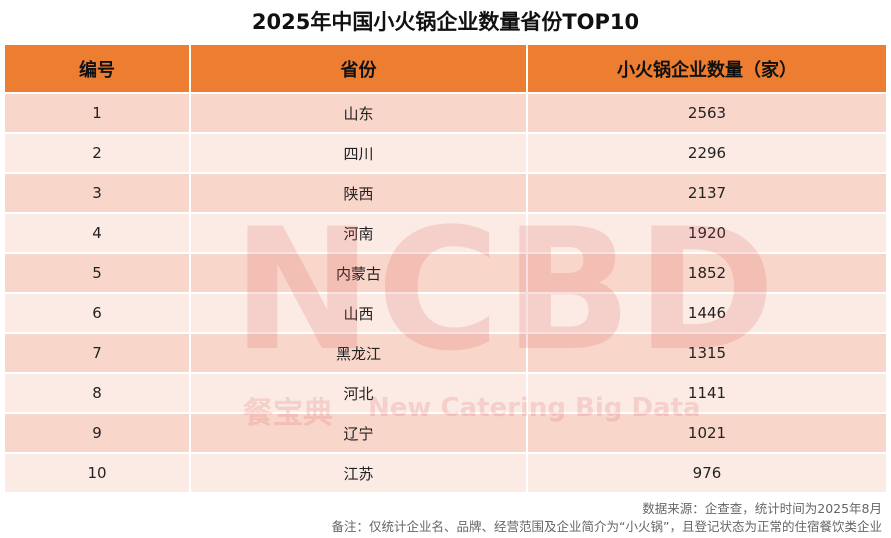 This screenshot has width=891, height=538. I want to click on province-cell: 辽宁, so click(358, 432).